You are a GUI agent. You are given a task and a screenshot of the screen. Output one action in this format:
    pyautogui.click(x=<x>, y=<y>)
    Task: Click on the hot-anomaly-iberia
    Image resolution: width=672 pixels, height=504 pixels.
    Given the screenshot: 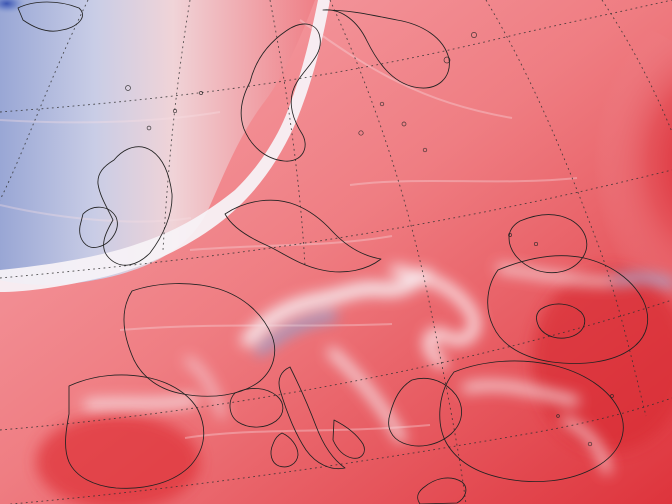 What is the action you would take?
    pyautogui.click(x=118, y=459)
    